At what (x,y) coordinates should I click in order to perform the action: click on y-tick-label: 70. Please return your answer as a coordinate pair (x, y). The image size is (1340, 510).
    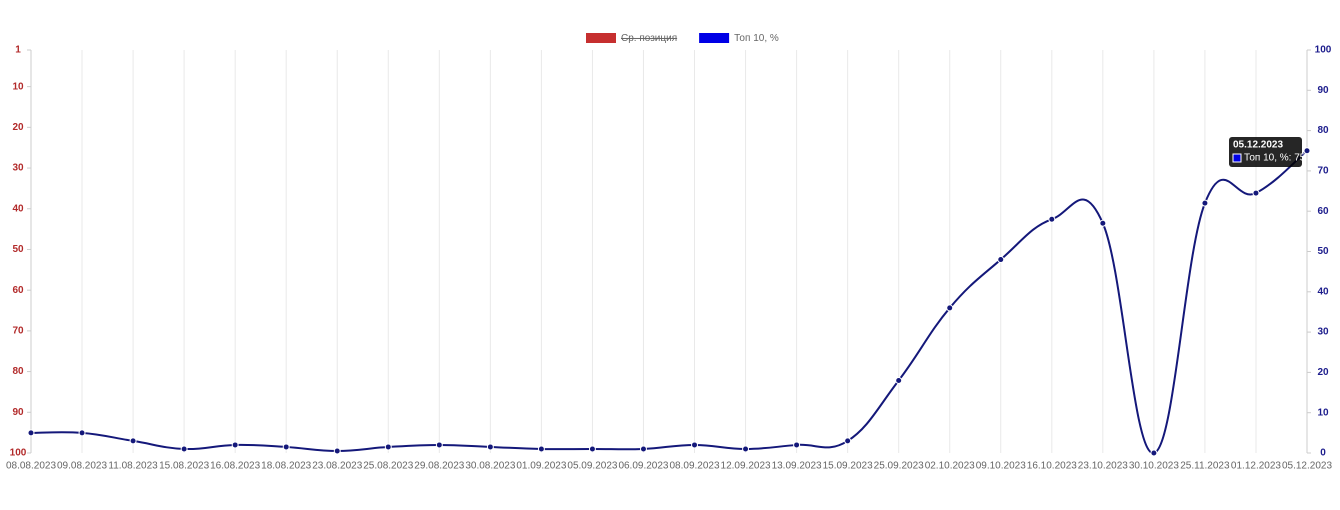
    Looking at the image, I should click on (18, 331).